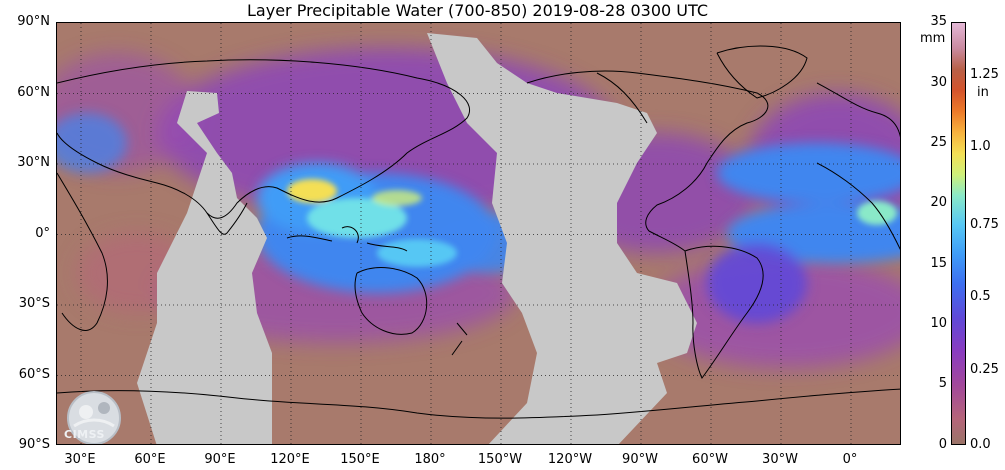  What do you see at coordinates (958, 233) in the screenshot?
I see `colorbar` at bounding box center [958, 233].